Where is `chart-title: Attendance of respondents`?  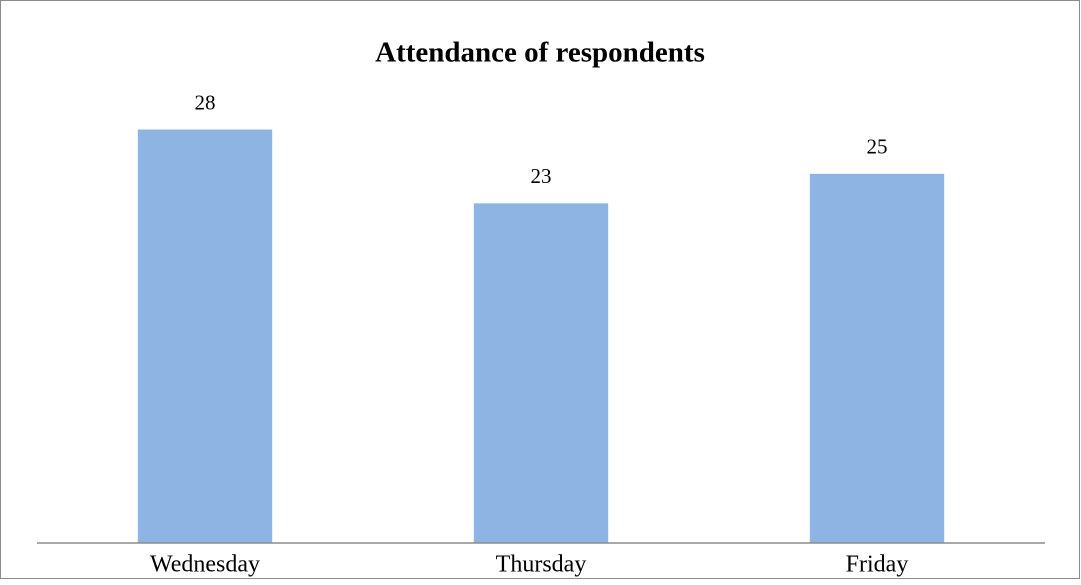 chart-title: Attendance of respondents is located at coordinates (540, 53).